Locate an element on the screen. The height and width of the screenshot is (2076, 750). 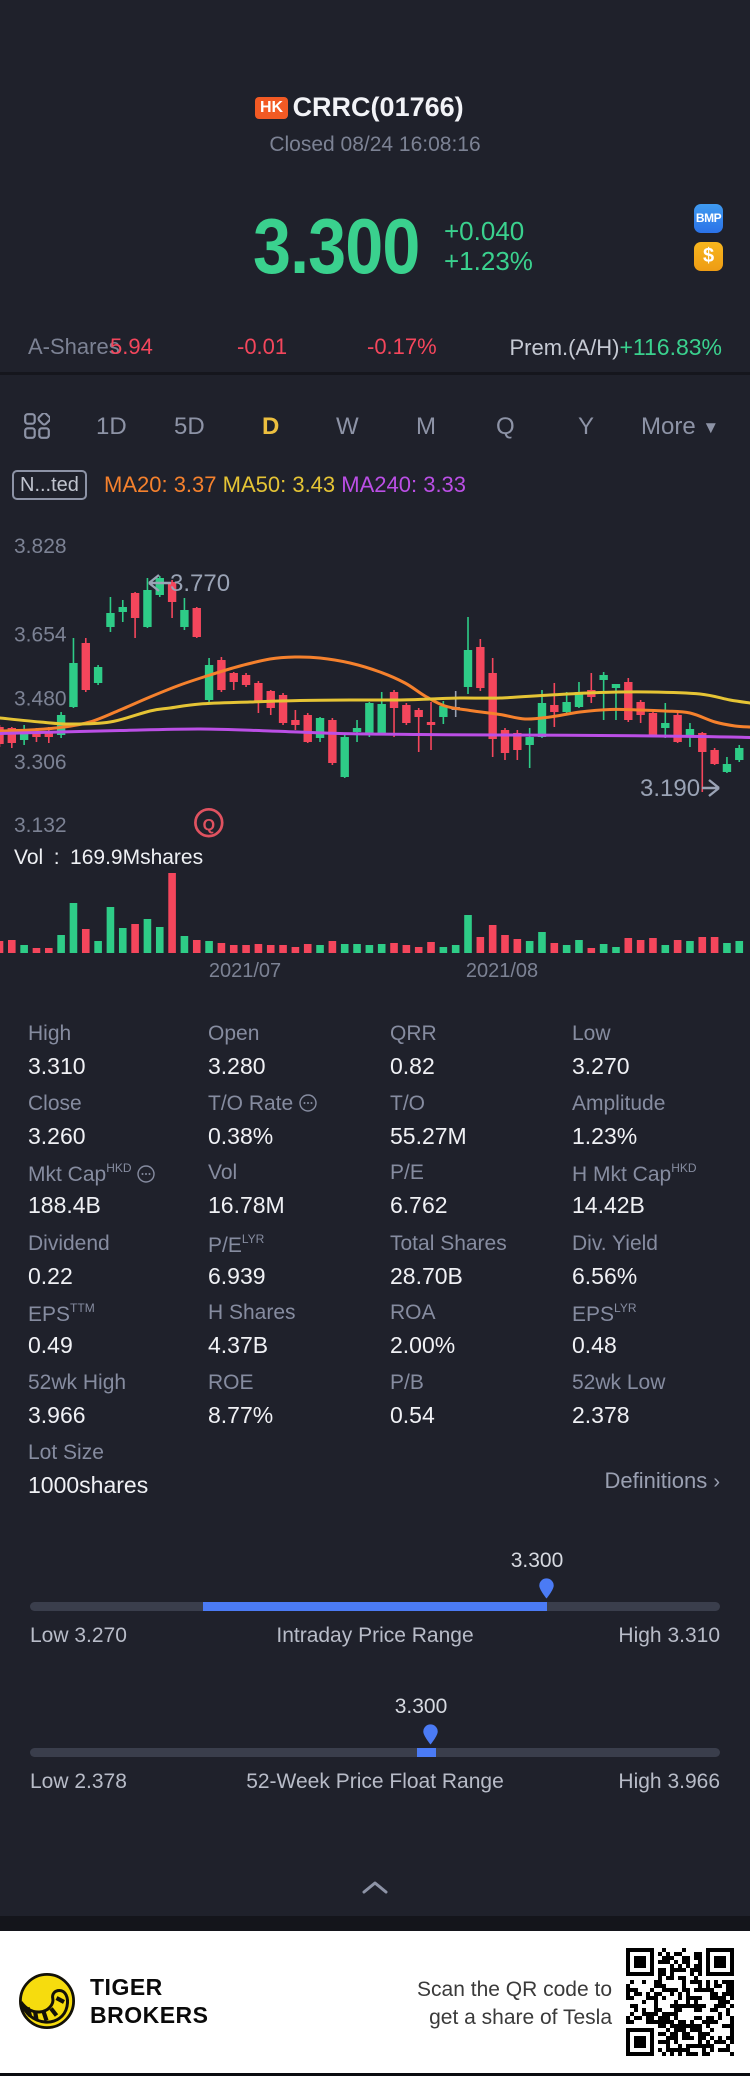
svg-text: 3.654 is located at coordinates (40, 635).